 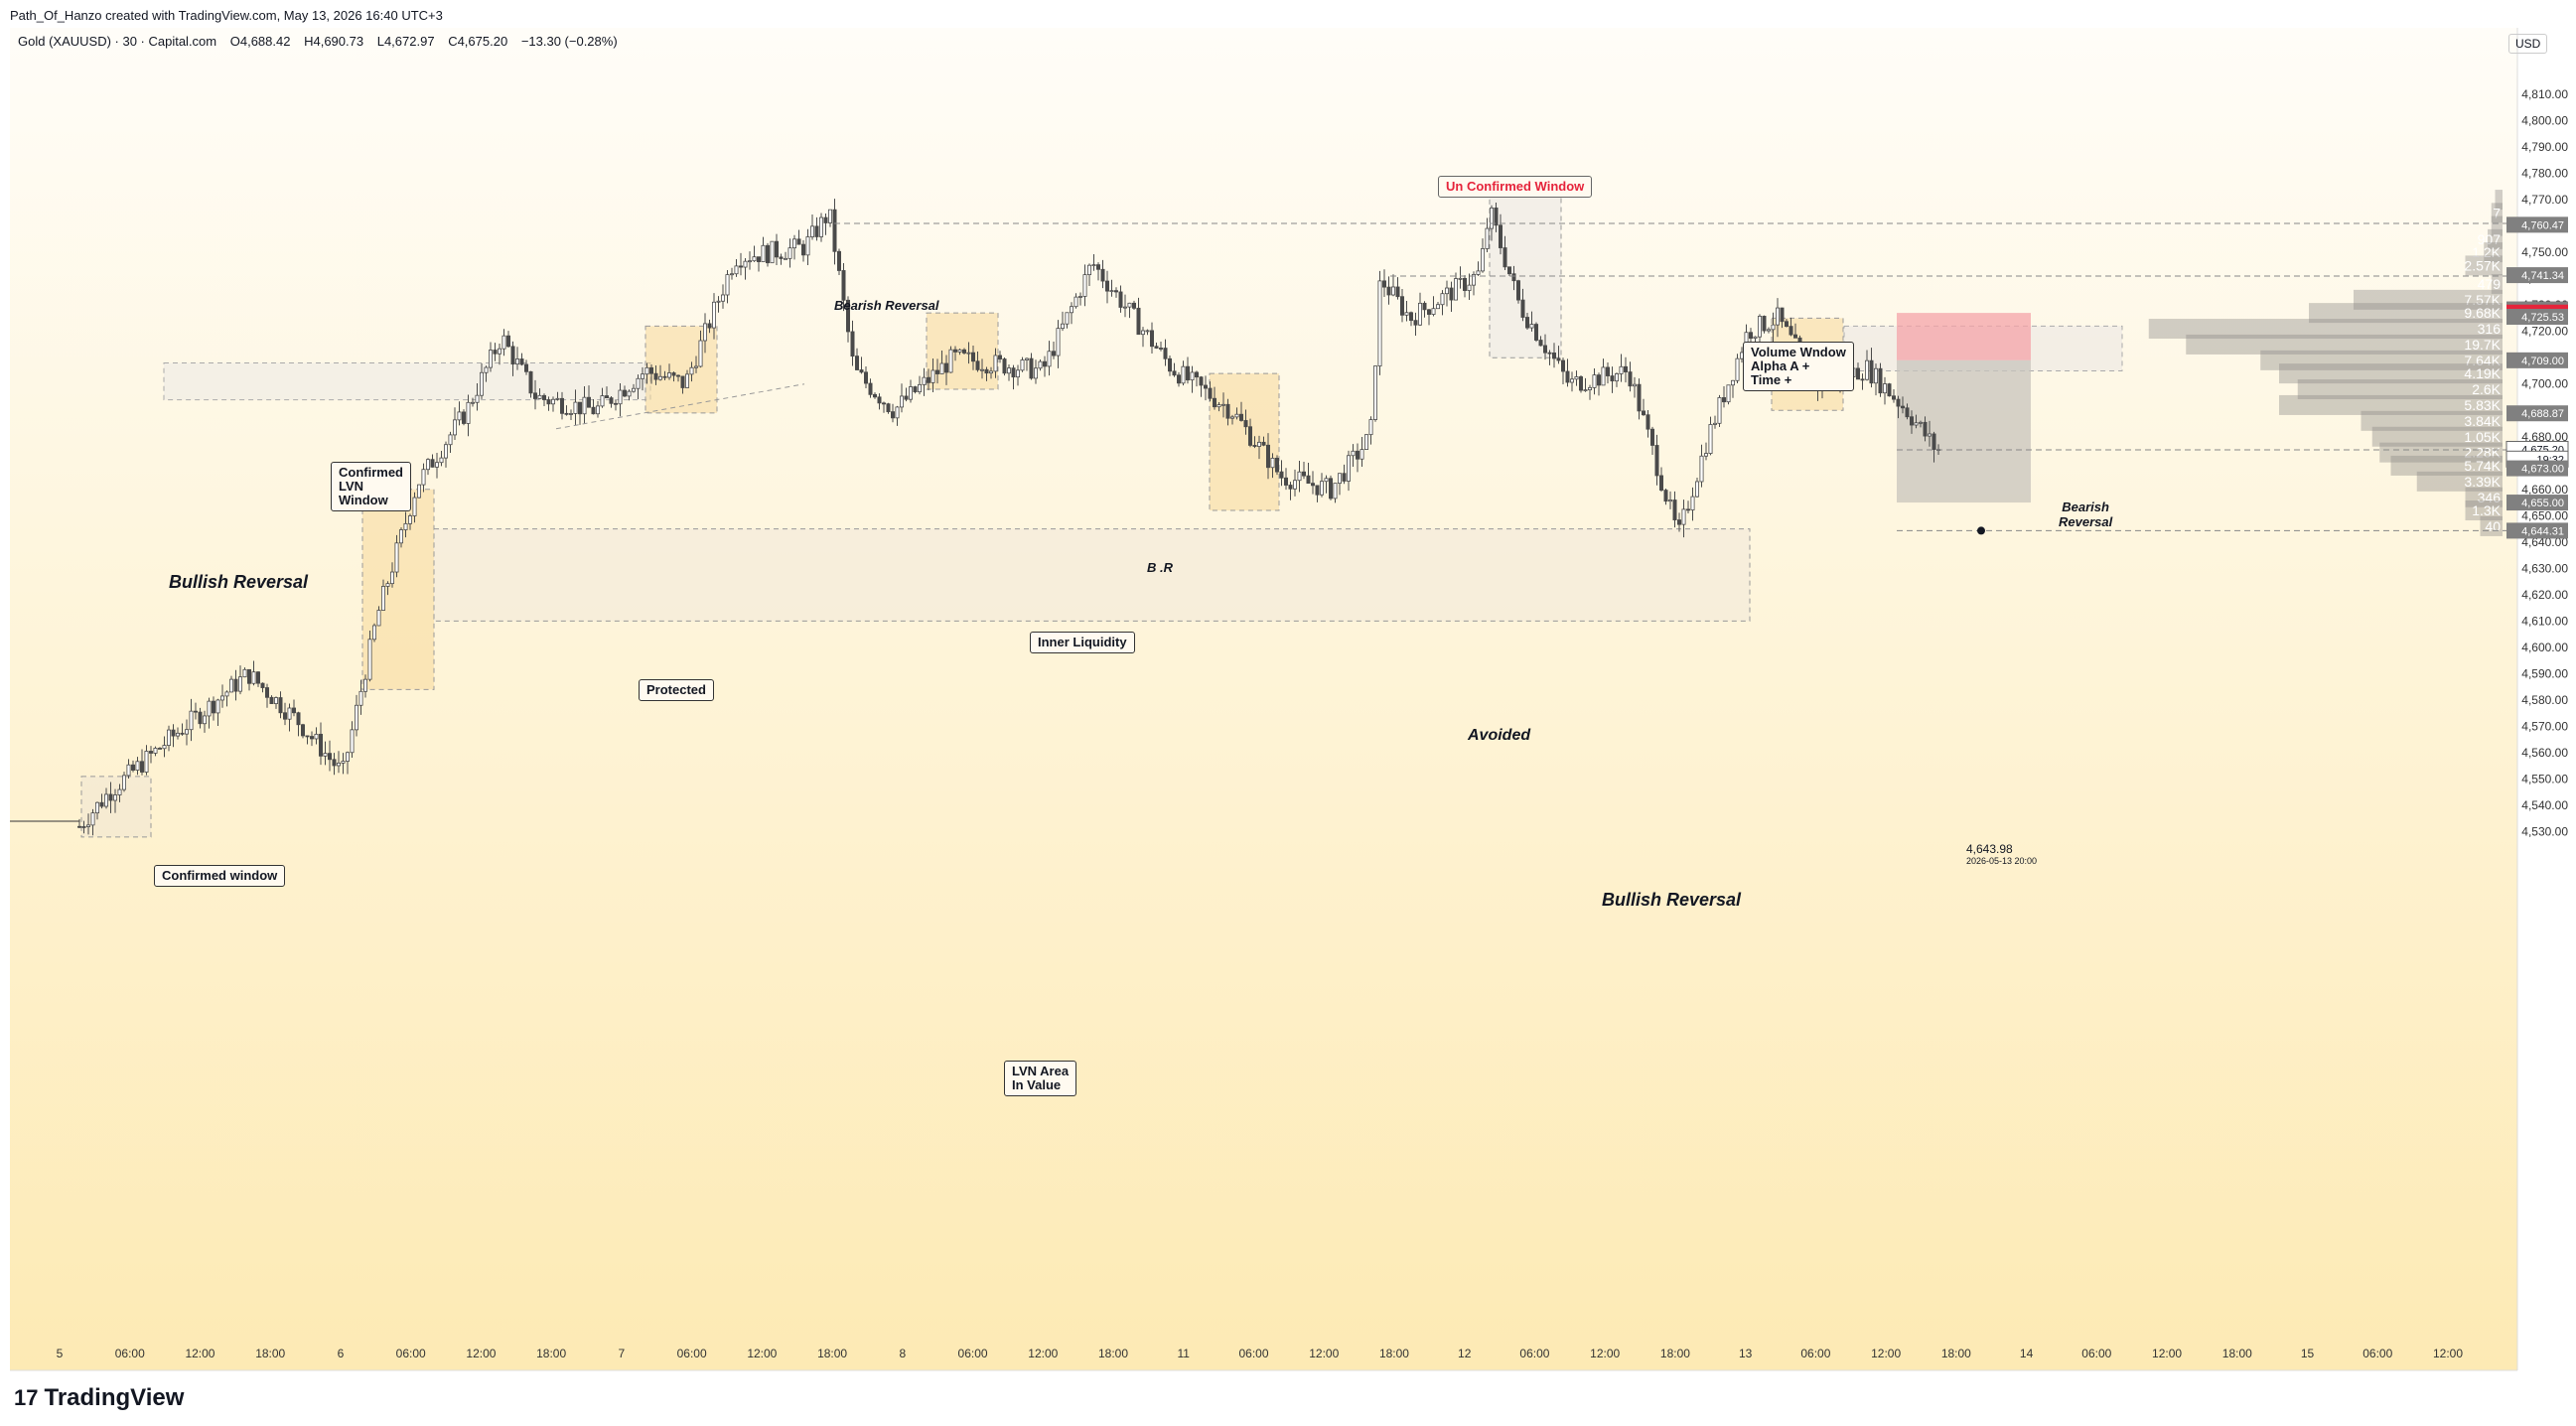 I want to click on time-tick-label: 12, so click(x=1465, y=1353).